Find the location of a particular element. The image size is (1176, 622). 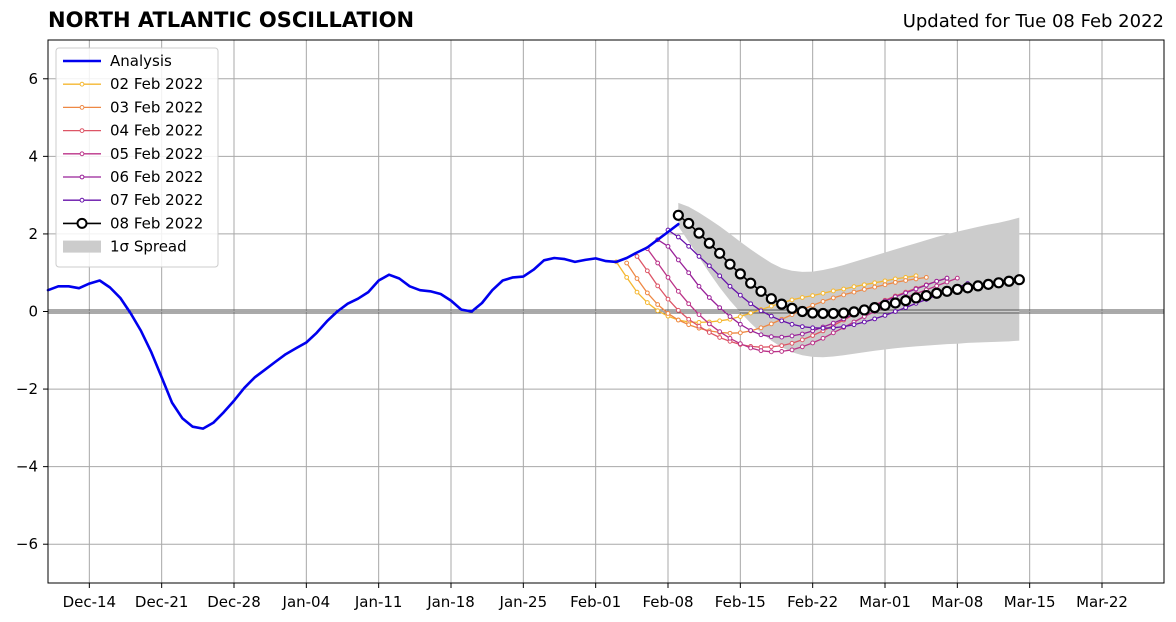

x-tick-label: Feb-08 is located at coordinates (667, 602).